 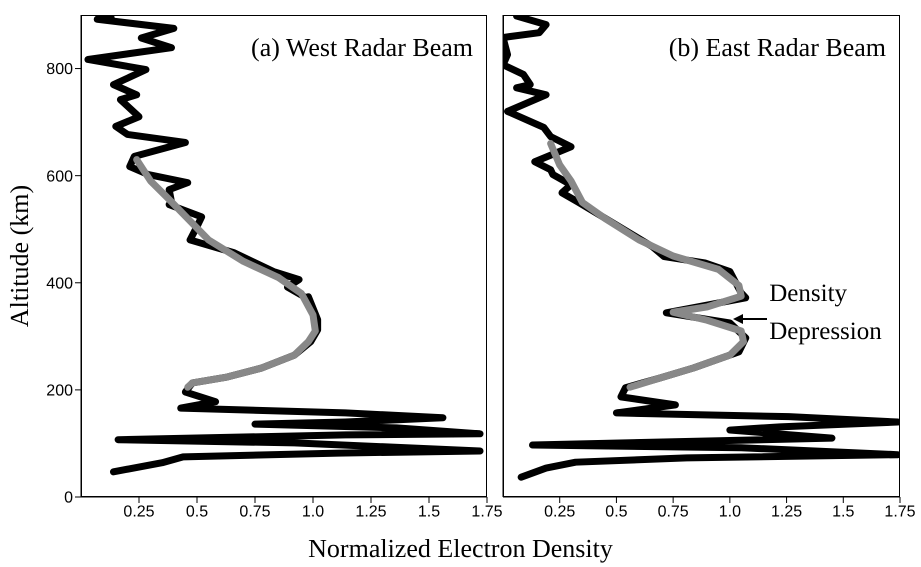 What do you see at coordinates (777, 48) in the screenshot?
I see `text: (b) East Radar Beam` at bounding box center [777, 48].